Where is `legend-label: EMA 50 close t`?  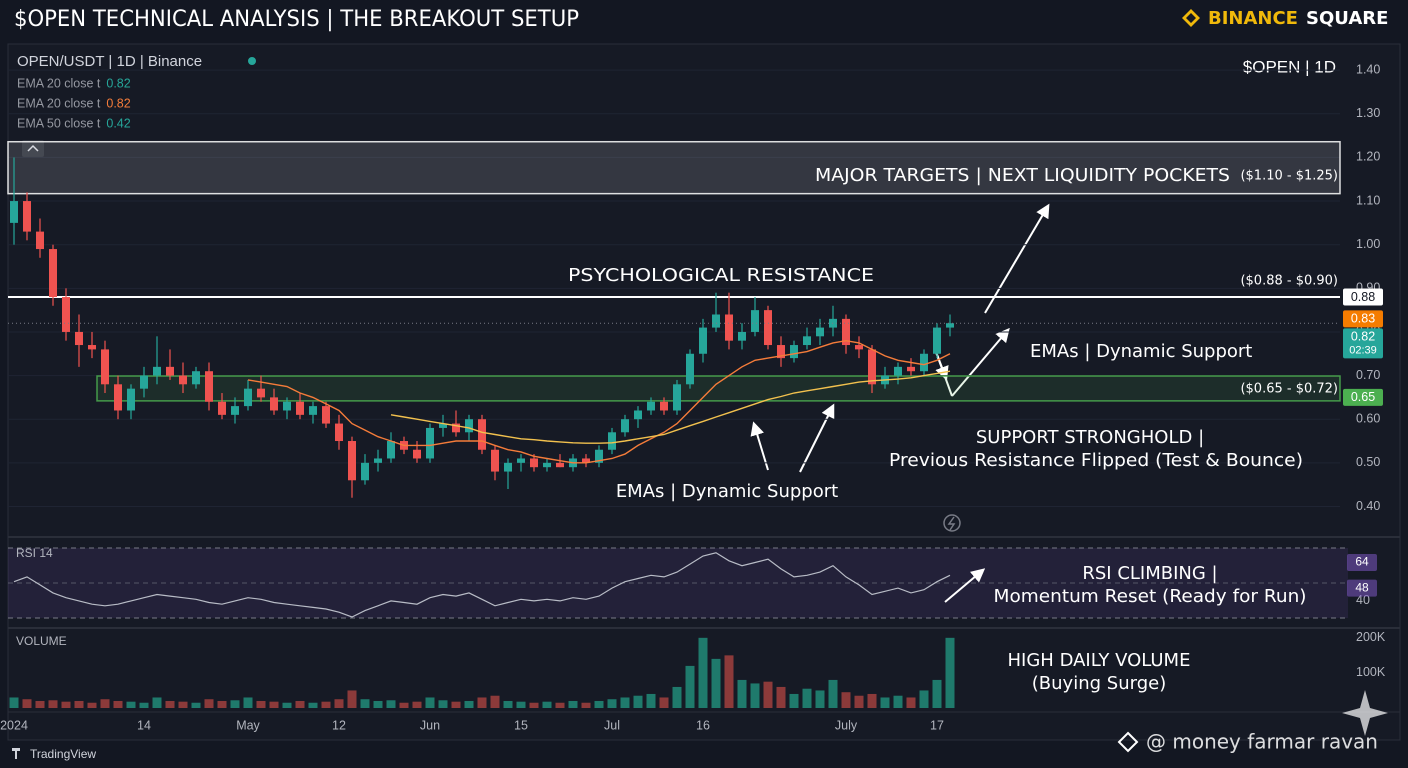
legend-label: EMA 50 close t is located at coordinates (59, 123).